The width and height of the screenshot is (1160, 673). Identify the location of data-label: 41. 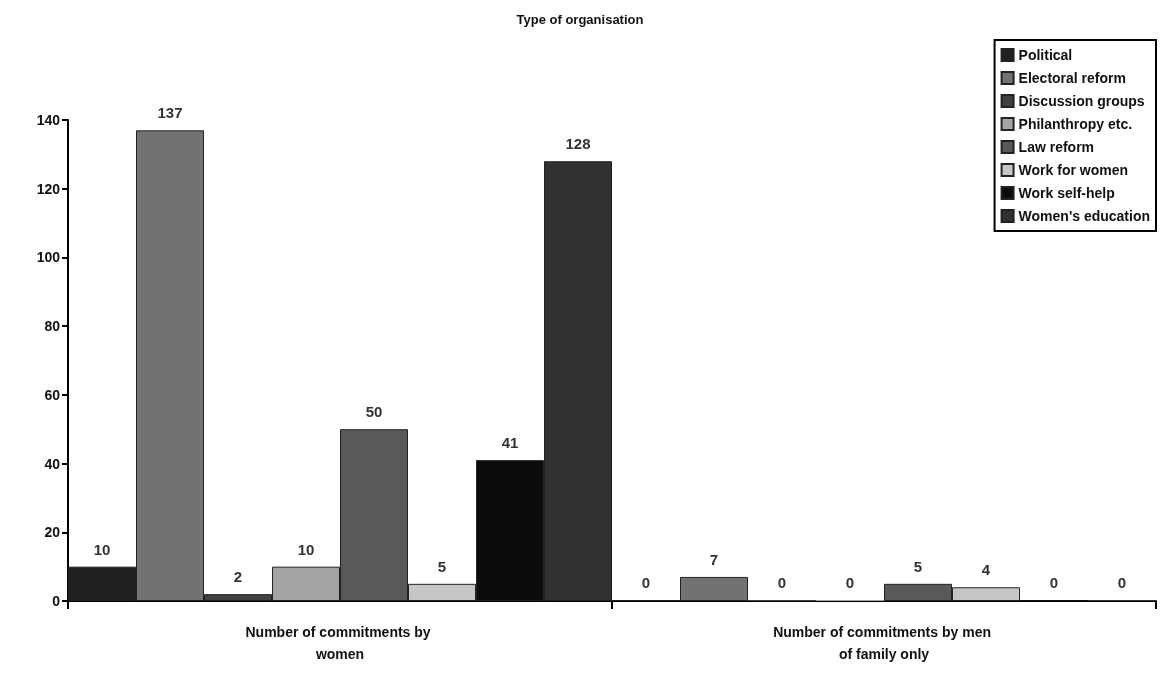
(510, 443).